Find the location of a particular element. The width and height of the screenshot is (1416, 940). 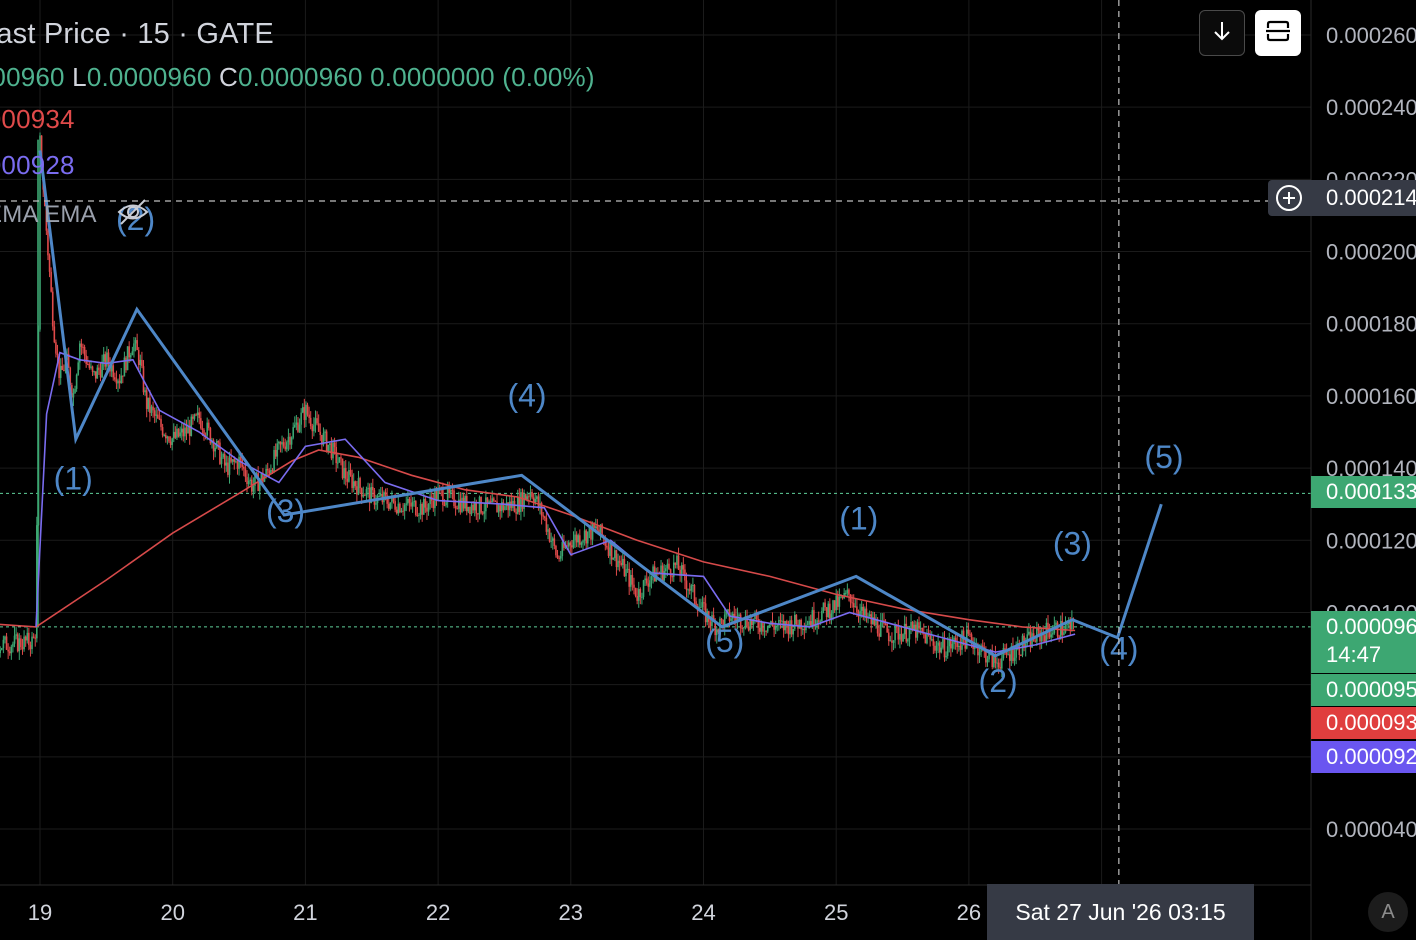

legend-title: Last Price · 15 · GATE is located at coordinates (137, 34).